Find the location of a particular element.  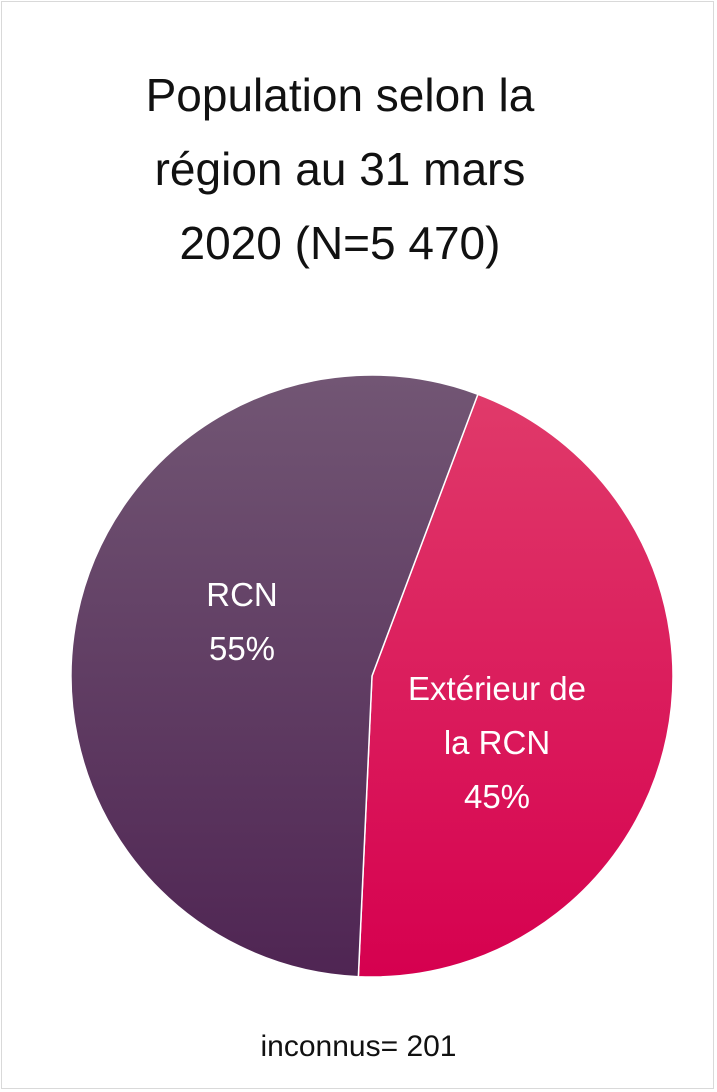

pie-slice-label-0: Extérieur de la RCN 45% is located at coordinates (497, 742).